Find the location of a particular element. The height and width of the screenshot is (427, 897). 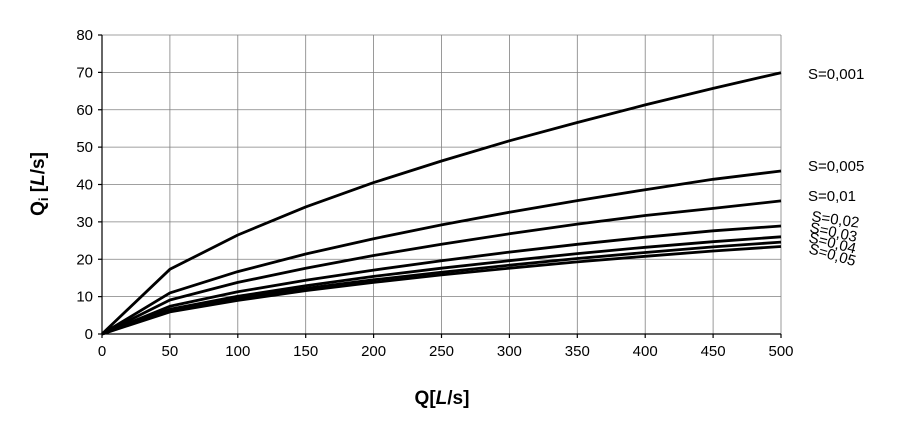

x-tick-label: 200 is located at coordinates (373, 351).